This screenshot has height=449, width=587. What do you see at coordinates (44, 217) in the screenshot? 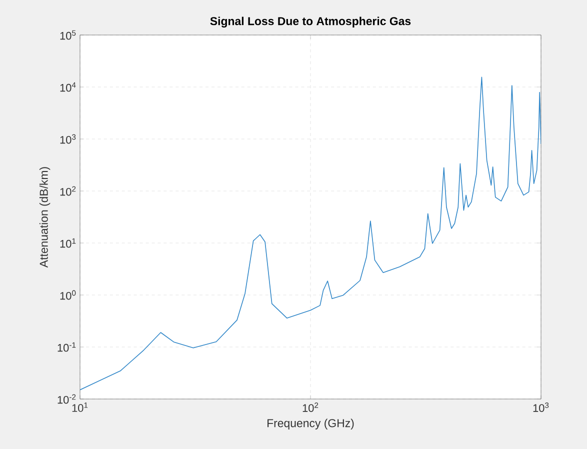
I see `y-axis-title: Attenuation (dB/km)` at bounding box center [44, 217].